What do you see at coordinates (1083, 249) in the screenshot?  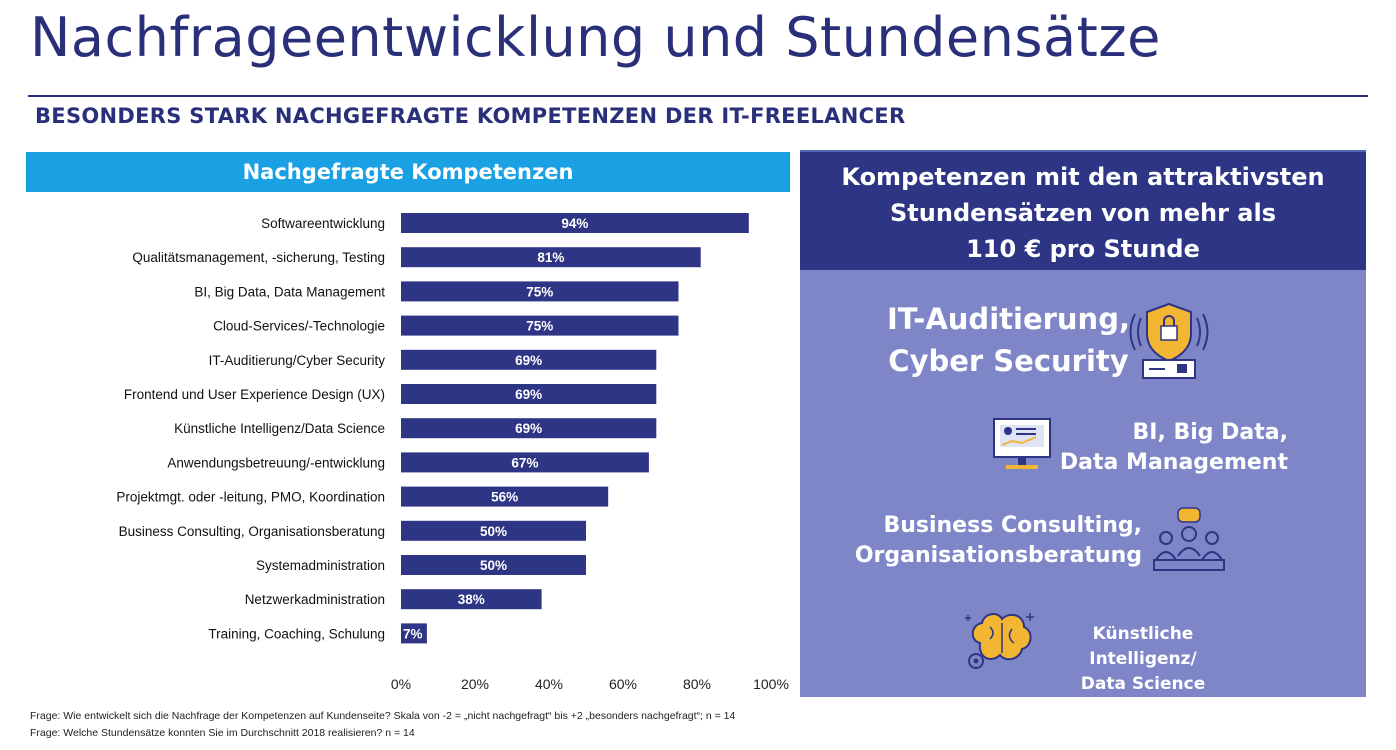 I see `hourly-rates-header-line: 110 € pro Stunde` at bounding box center [1083, 249].